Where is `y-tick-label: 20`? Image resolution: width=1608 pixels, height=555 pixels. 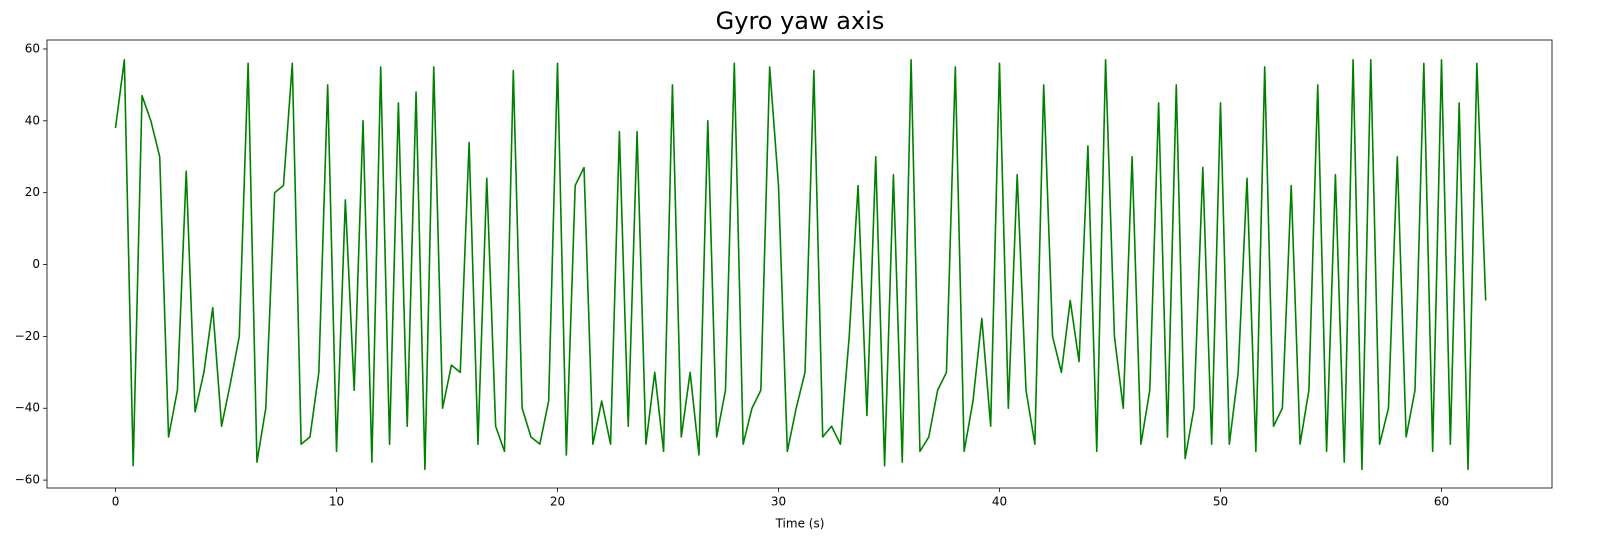
y-tick-label: 20 is located at coordinates (32, 192).